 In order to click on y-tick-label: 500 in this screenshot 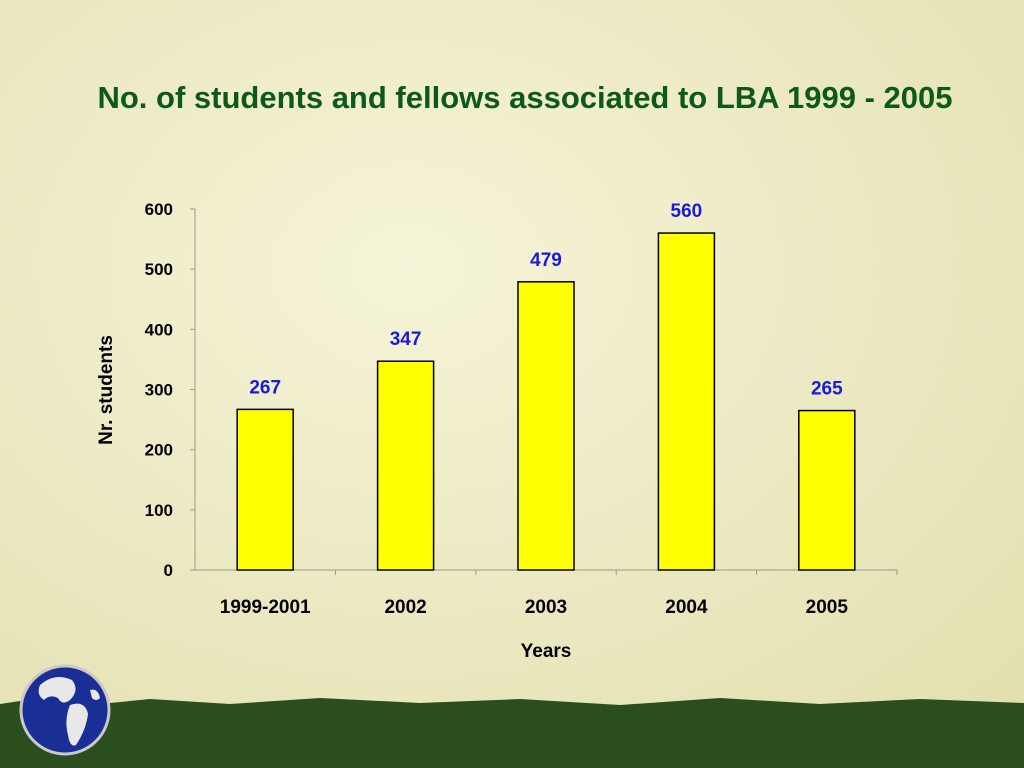, I will do `click(159, 269)`.